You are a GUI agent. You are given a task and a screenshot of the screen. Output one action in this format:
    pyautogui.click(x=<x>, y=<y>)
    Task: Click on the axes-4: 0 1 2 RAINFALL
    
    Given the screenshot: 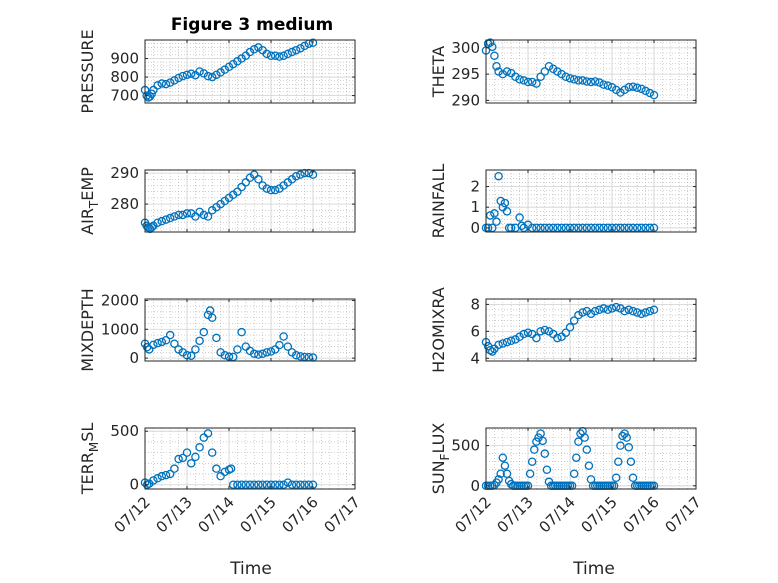 What is the action you would take?
    pyautogui.click(x=563, y=201)
    